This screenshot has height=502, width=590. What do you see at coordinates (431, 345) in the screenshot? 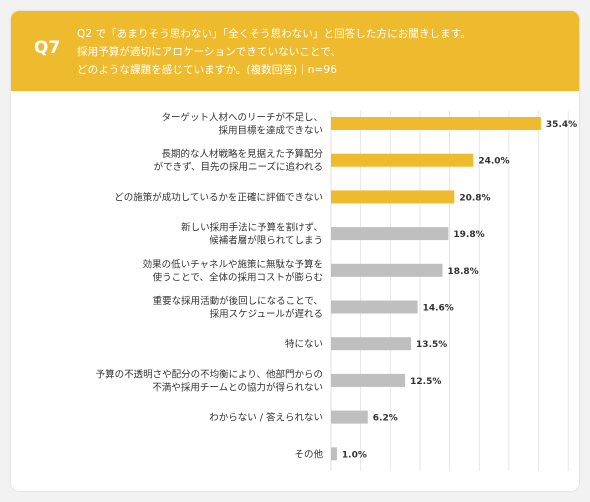
I see `value-label: 13.5%` at bounding box center [431, 345].